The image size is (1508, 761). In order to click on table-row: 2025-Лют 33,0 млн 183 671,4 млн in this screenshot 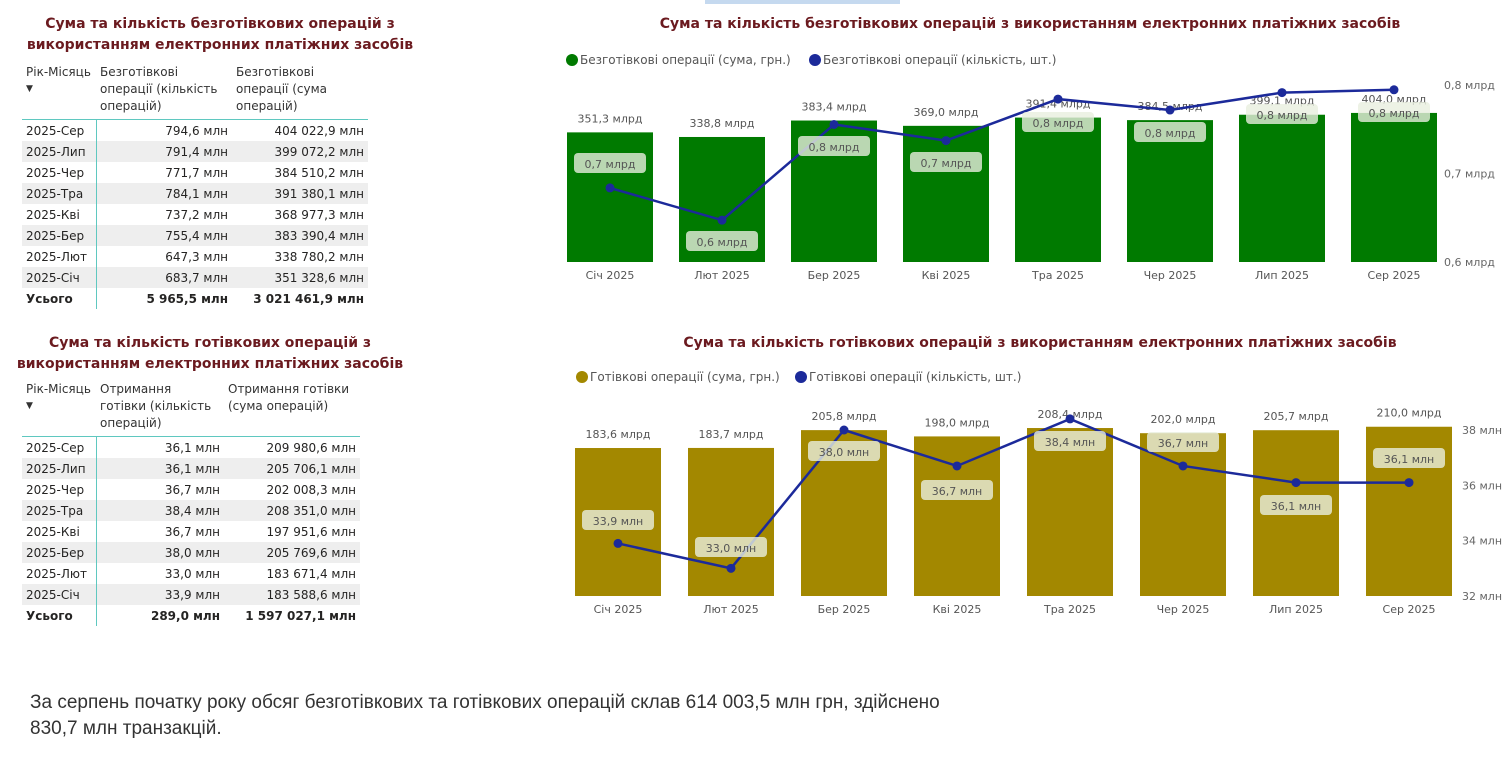, I will do `click(191, 573)`.